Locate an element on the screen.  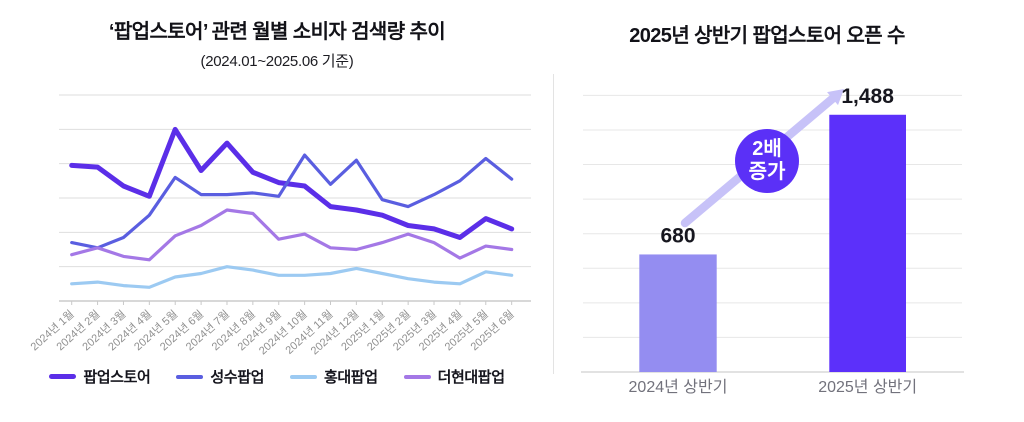
line-chart-subtitle: (2024.01~2025.06 기준) is located at coordinates (277, 61).